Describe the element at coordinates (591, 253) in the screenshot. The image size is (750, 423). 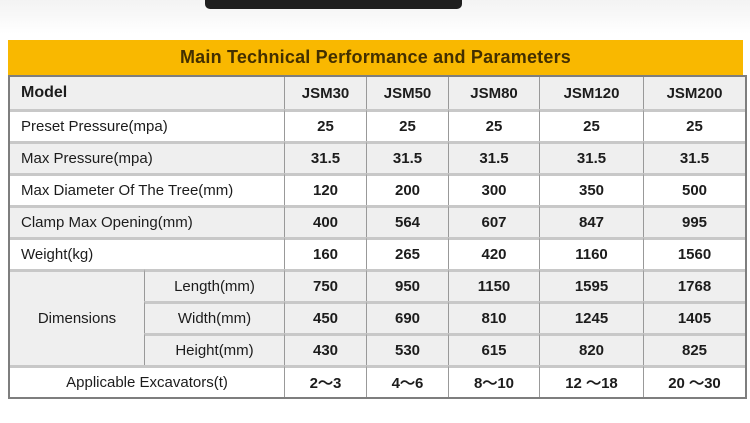
I see `spec-value-cell: 1160` at that location.